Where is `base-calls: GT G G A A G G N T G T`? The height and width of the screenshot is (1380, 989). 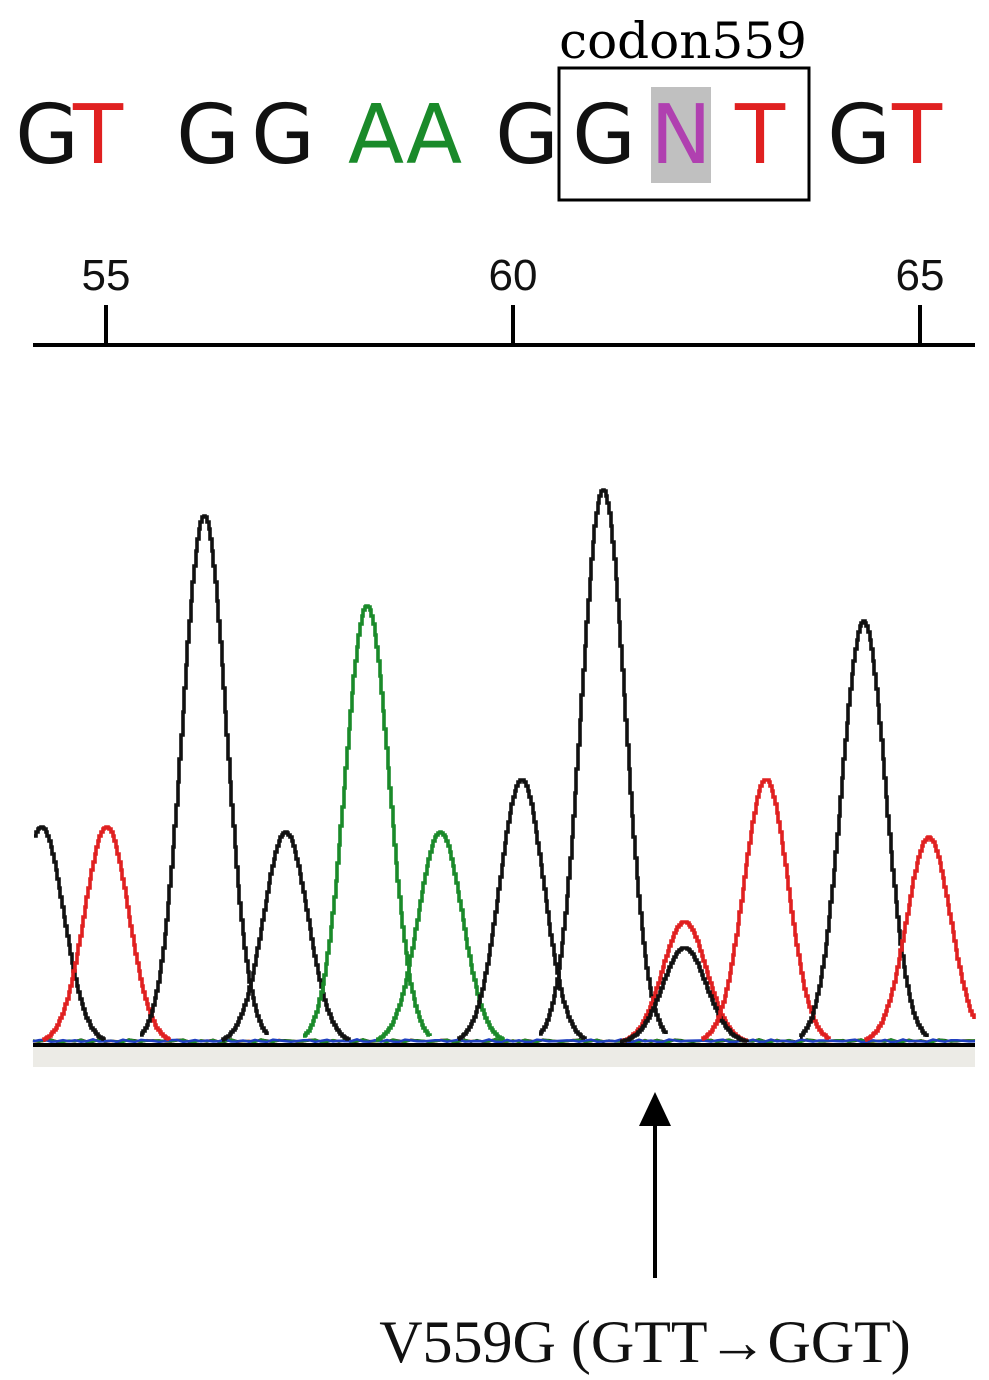
base-calls: GT G G A A G G N T G T is located at coordinates (479, 135).